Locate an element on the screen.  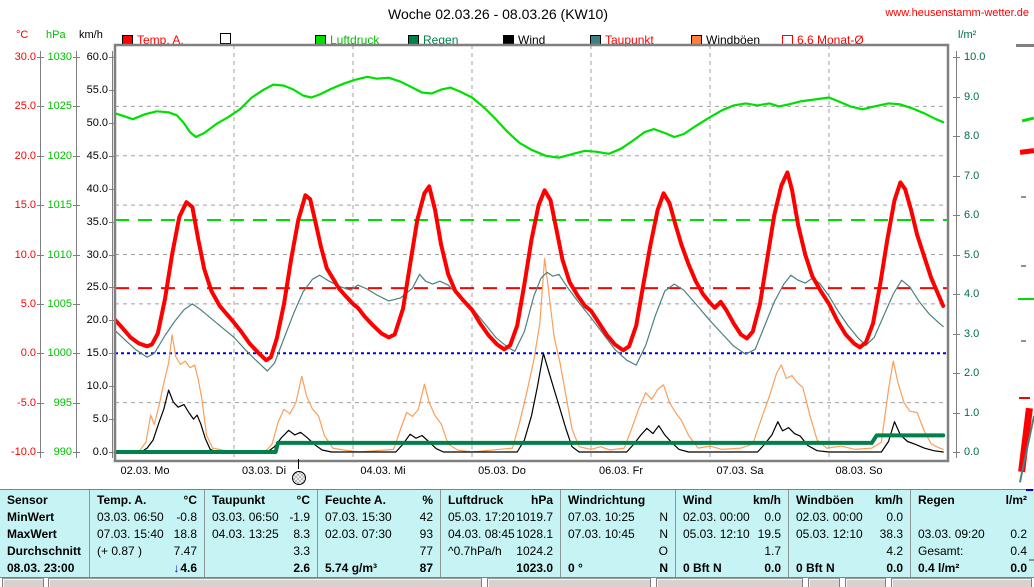
row-label-text: MaxWert is located at coordinates (32, 533).